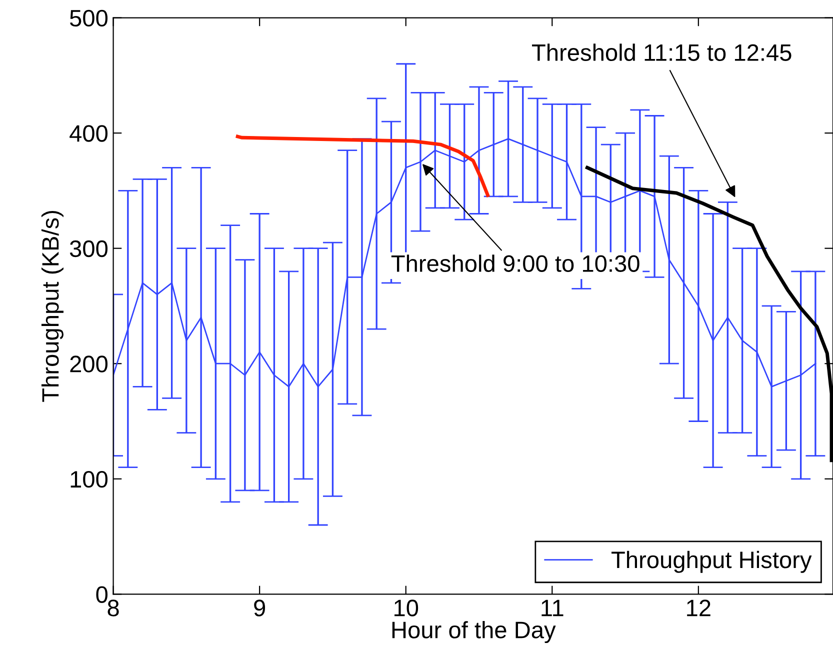 This screenshot has width=833, height=658. What do you see at coordinates (89, 133) in the screenshot?
I see `y-tick-label: 400` at bounding box center [89, 133].